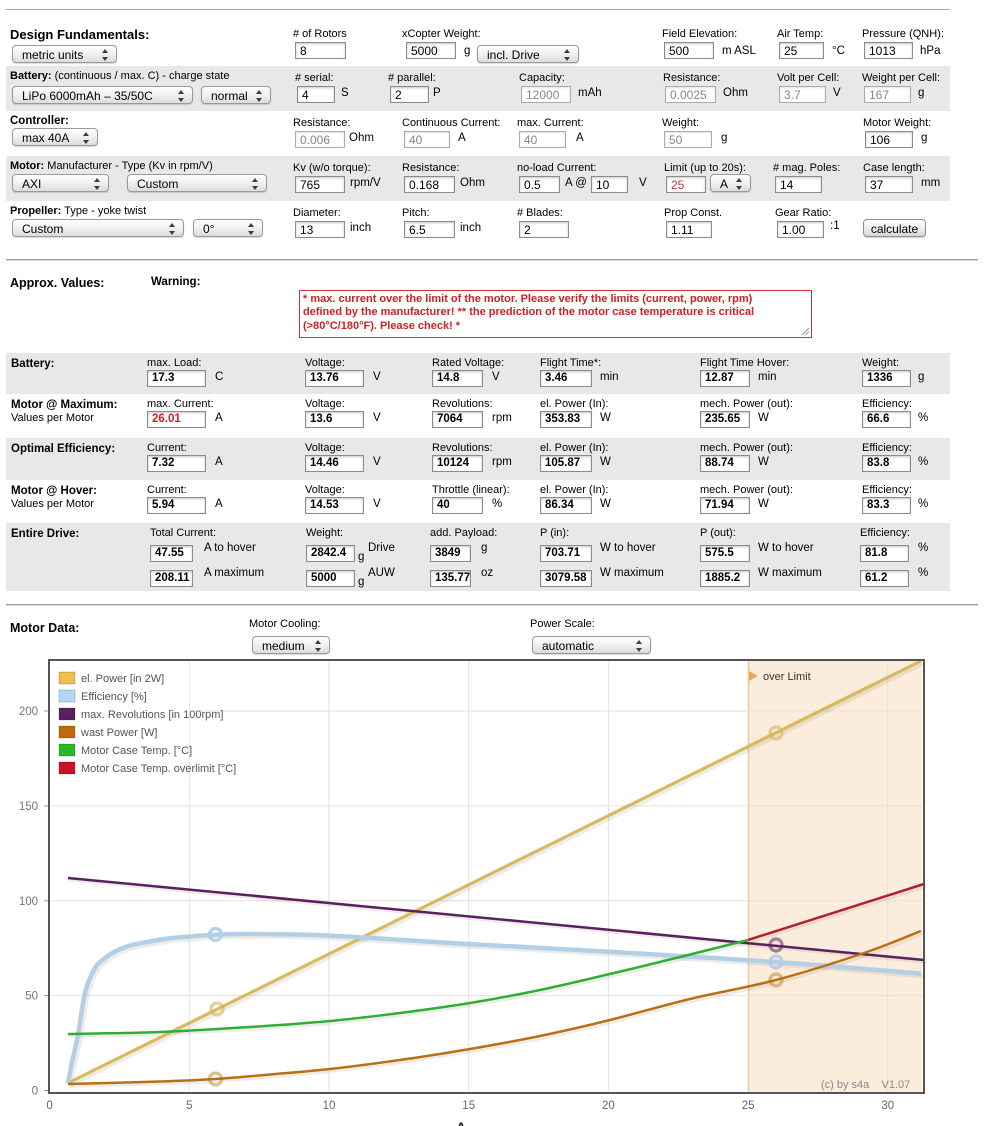 The width and height of the screenshot is (984, 1126). What do you see at coordinates (122, 679) in the screenshot?
I see `svg-text: el. Power [in 2W]` at bounding box center [122, 679].